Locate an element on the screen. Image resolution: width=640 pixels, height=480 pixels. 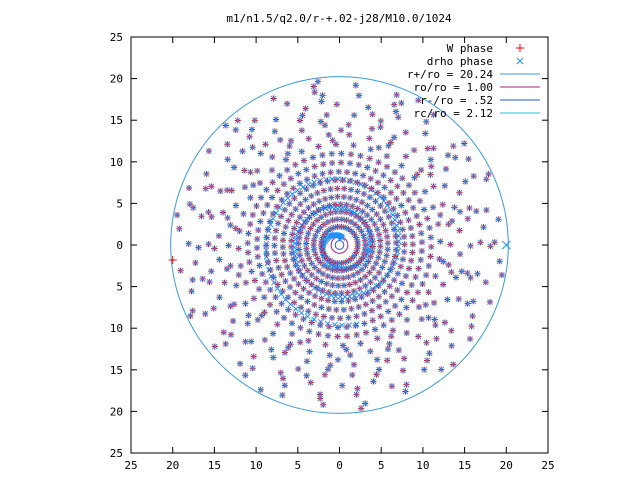
y-tick-label: 15 is located at coordinates (116, 370).